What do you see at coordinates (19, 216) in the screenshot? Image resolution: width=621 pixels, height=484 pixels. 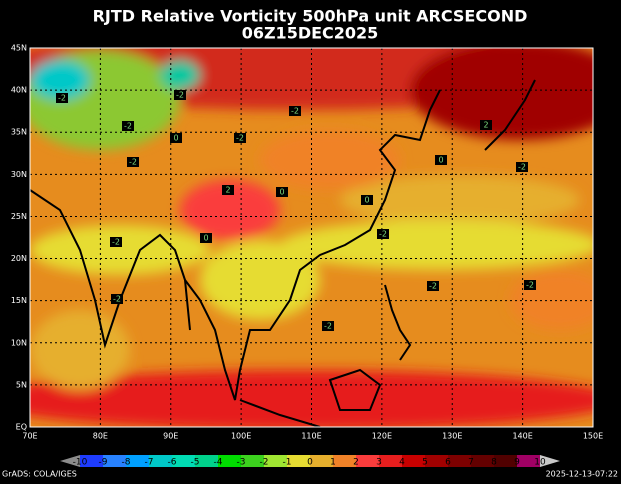 I see `lat-label: 25N` at bounding box center [19, 216].